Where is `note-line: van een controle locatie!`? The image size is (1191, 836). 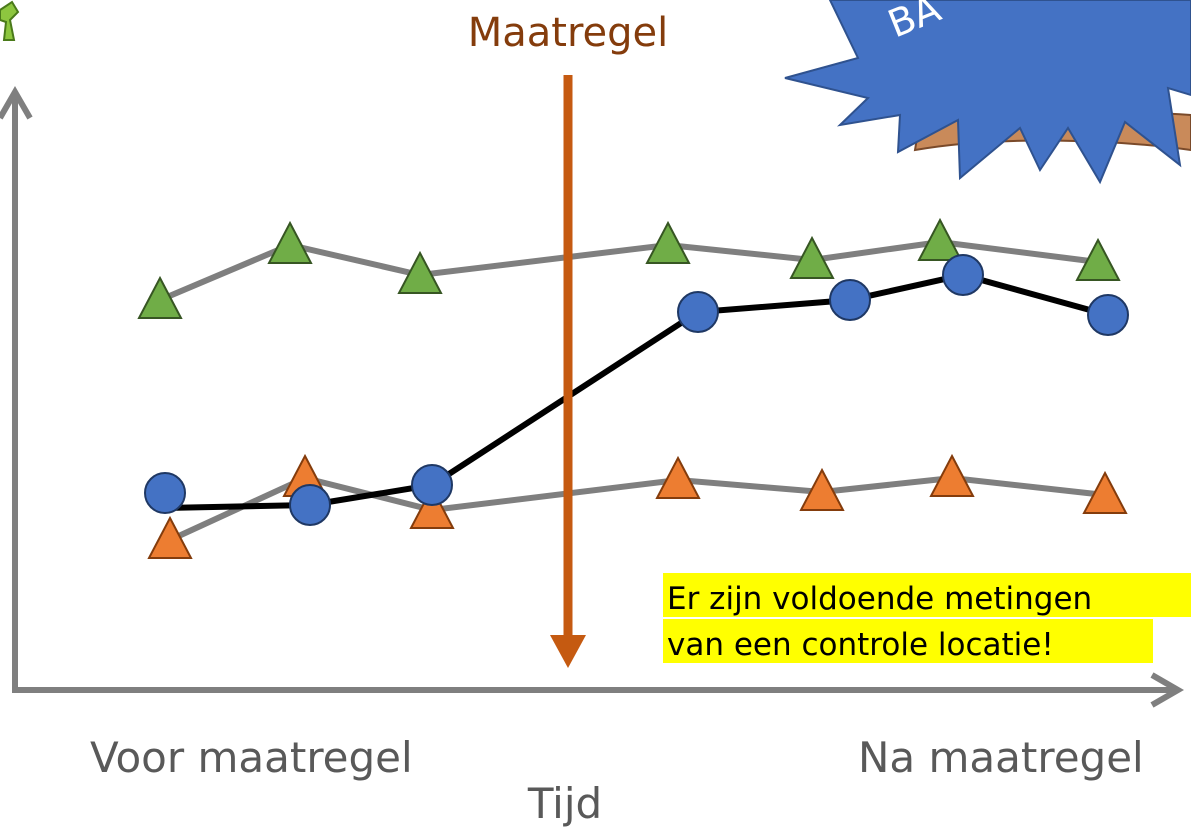
note-line: van een controle locatie! is located at coordinates (860, 645).